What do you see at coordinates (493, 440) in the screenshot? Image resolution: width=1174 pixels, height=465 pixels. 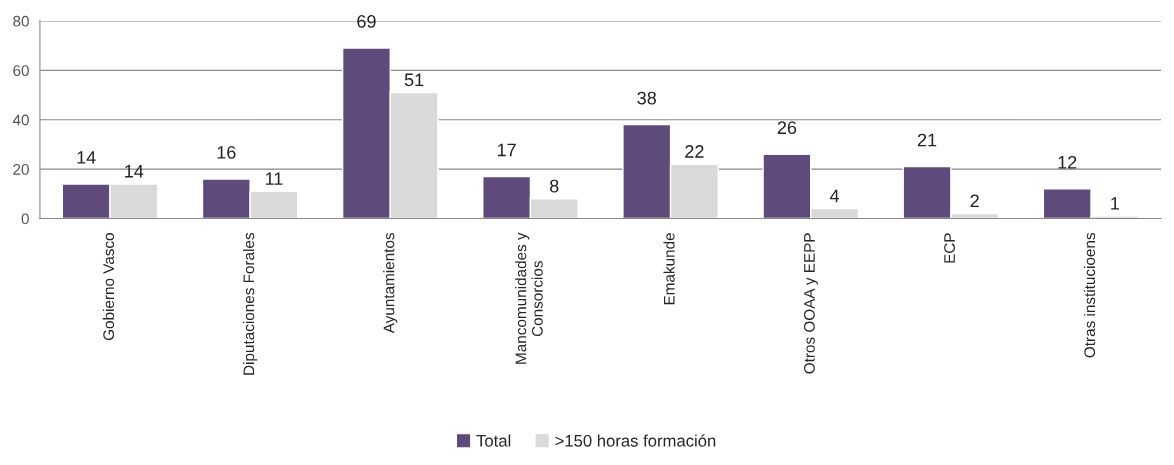 I see `legend-label: Total` at bounding box center [493, 440].